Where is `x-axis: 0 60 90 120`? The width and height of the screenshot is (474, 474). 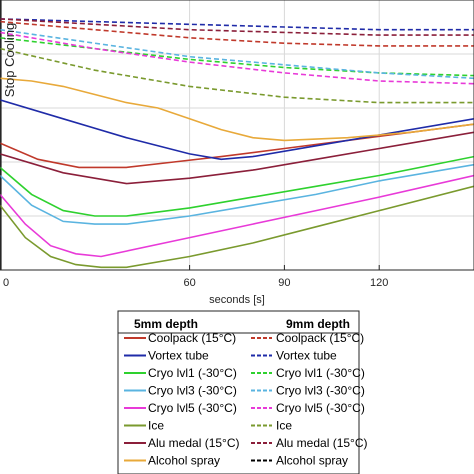 x-axis: 0 60 90 120 is located at coordinates (194, 277).